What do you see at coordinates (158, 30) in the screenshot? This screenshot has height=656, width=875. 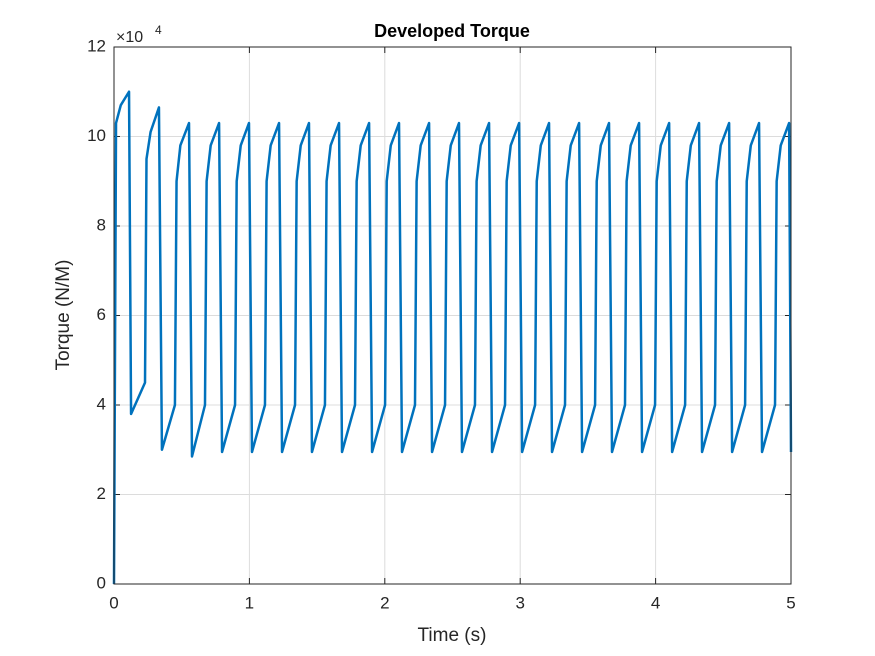 I see `y-exponent: 4` at bounding box center [158, 30].